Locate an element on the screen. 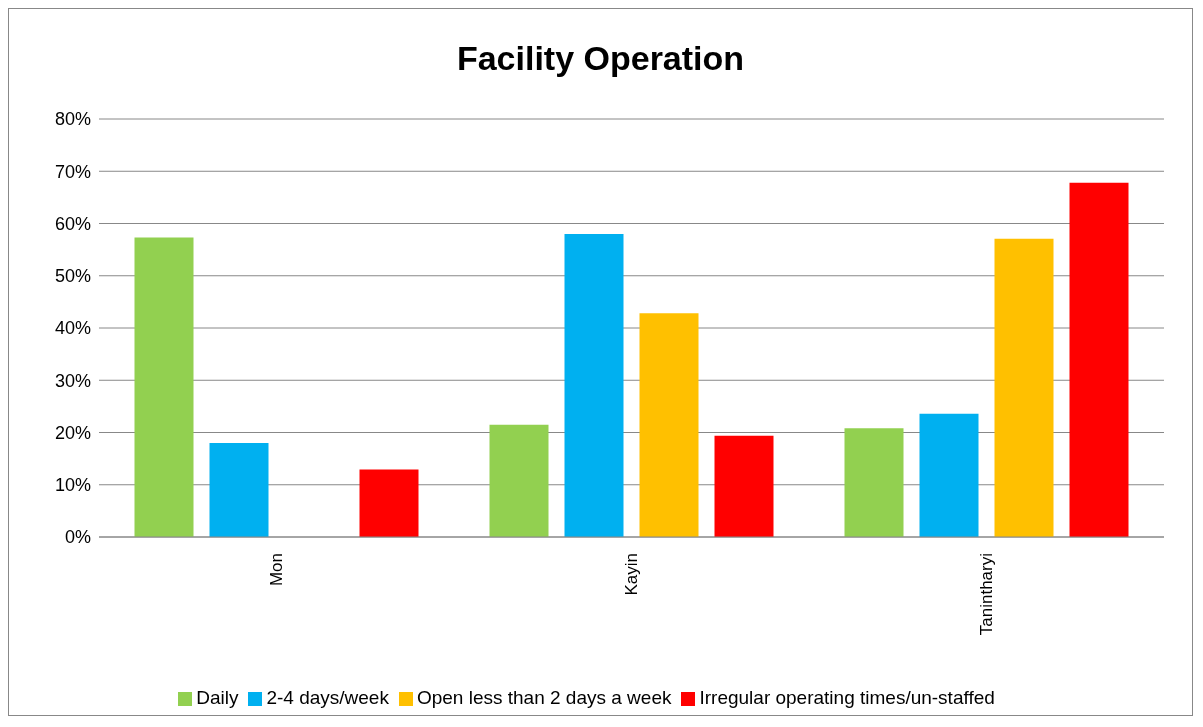 This screenshot has width=1203, height=727. y-tick-label: 50% is located at coordinates (72, 276).